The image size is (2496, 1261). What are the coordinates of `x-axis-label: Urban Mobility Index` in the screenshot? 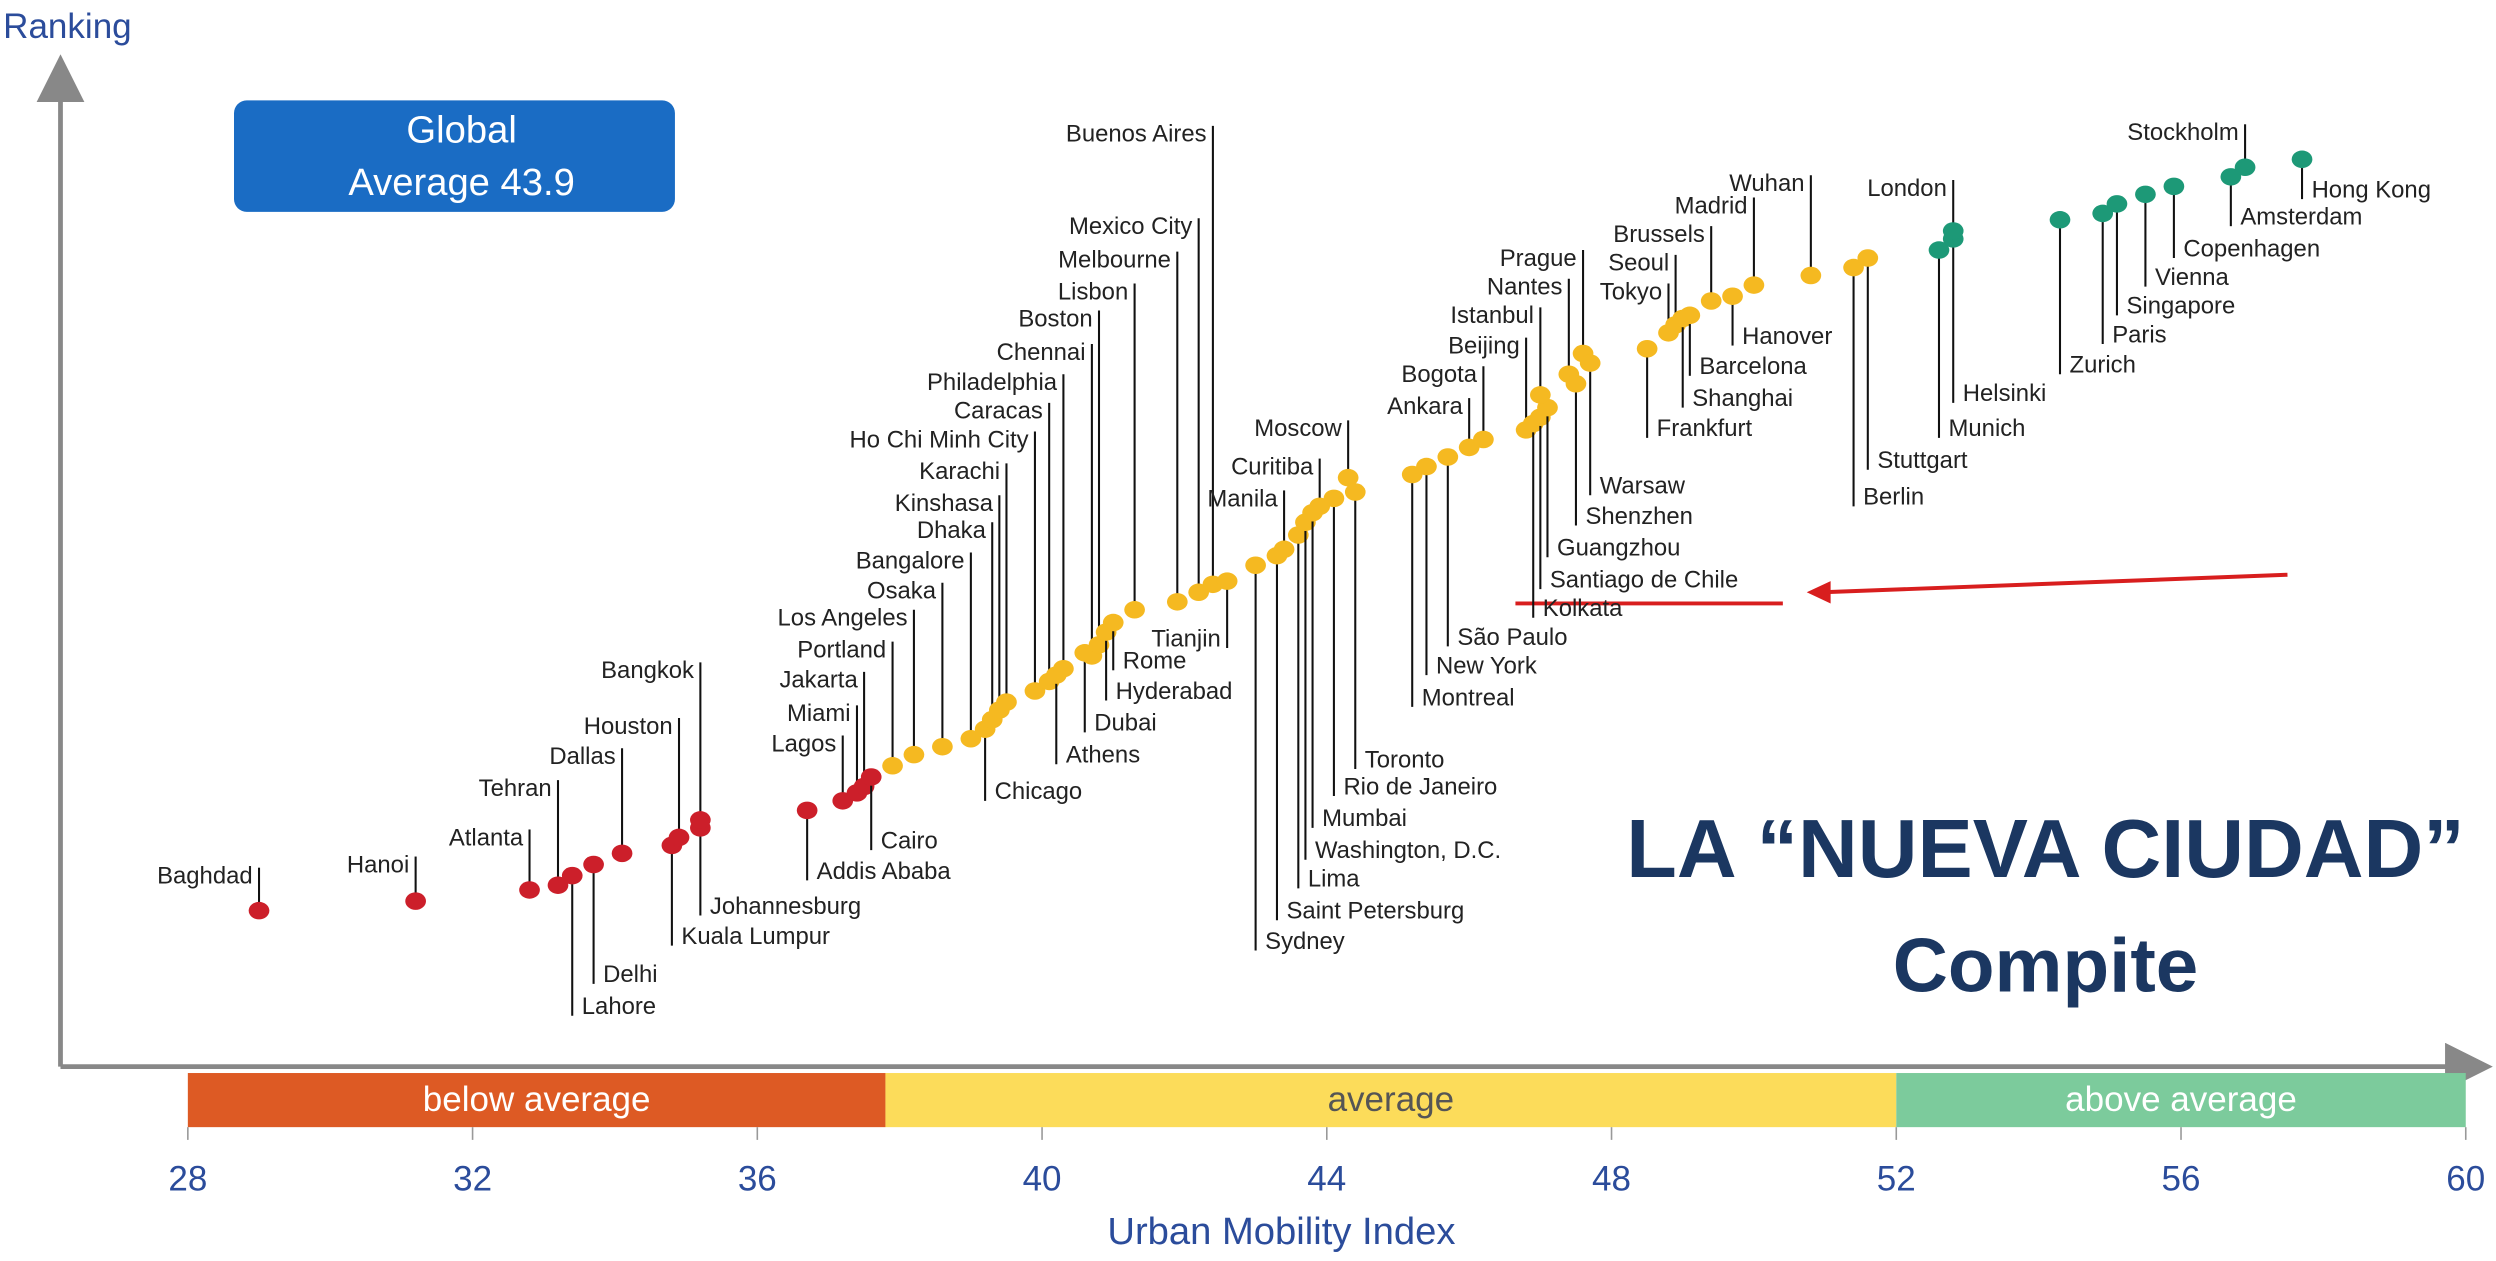 It's located at (1281, 1231).